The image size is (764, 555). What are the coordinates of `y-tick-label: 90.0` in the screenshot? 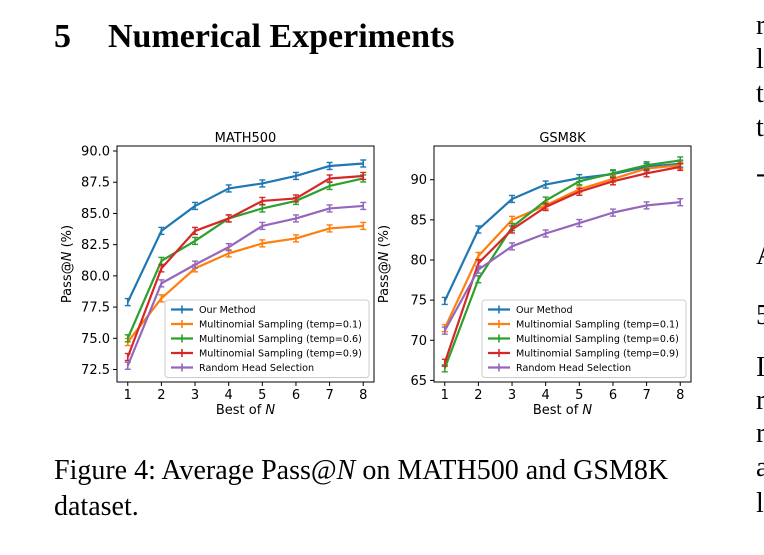 It's located at (95, 151).